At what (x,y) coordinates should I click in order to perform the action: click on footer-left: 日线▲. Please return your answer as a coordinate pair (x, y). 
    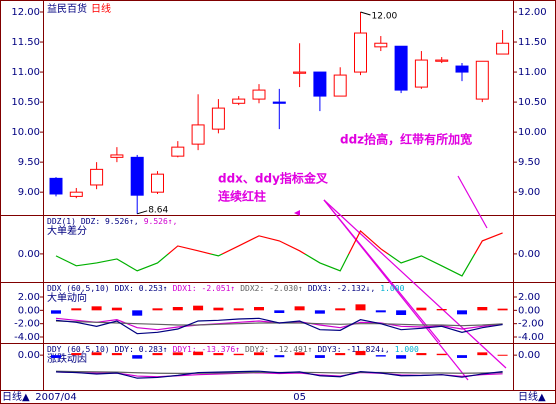
    Looking at the image, I should click on (16, 396).